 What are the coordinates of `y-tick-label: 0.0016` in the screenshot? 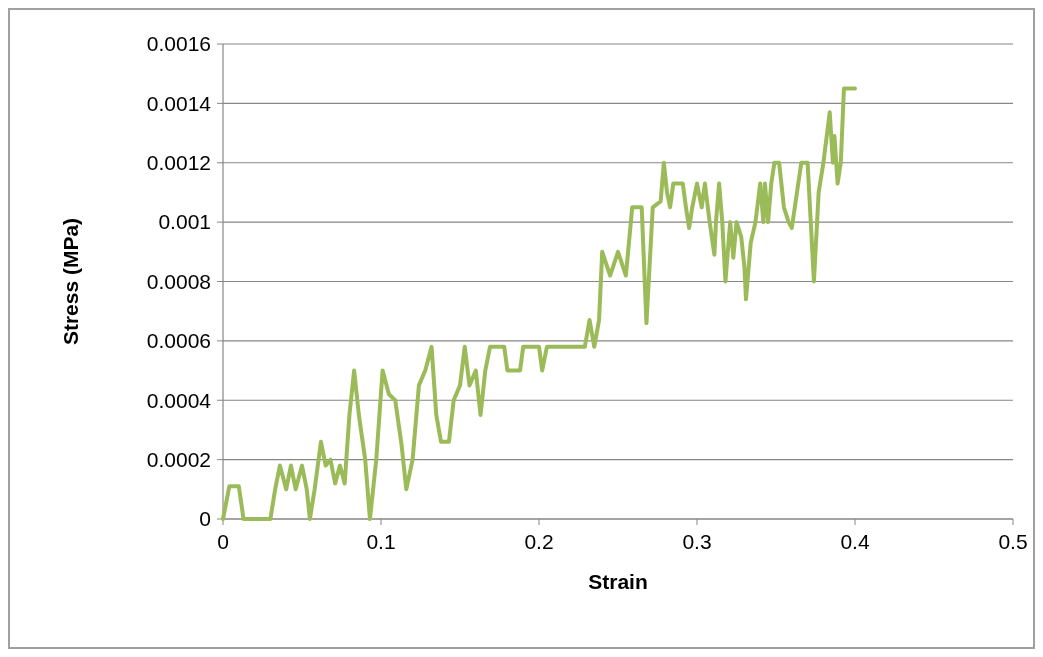 It's located at (178, 44).